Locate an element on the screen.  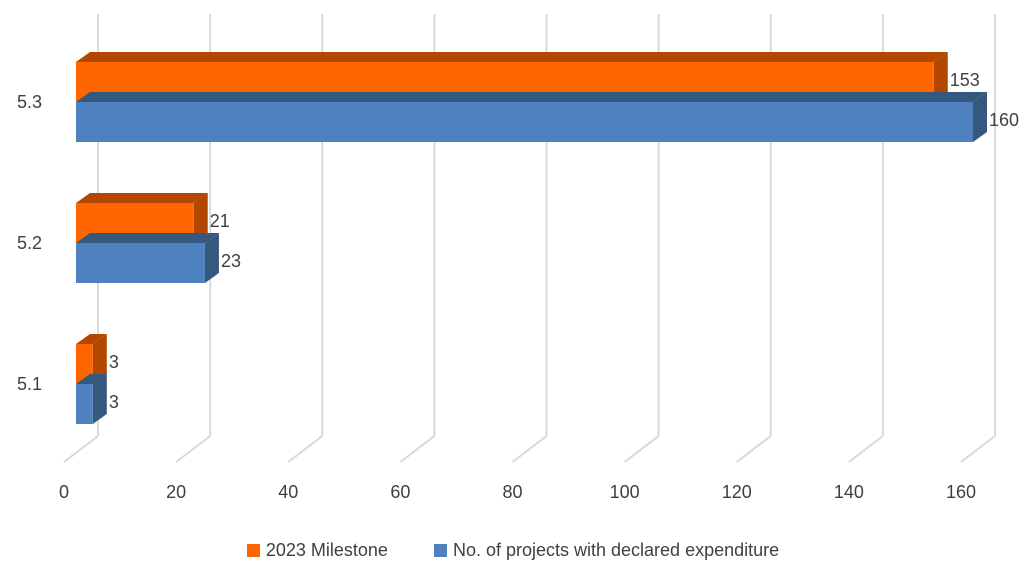
legend-item-milestone: 2023 Milestone is located at coordinates (317, 550).